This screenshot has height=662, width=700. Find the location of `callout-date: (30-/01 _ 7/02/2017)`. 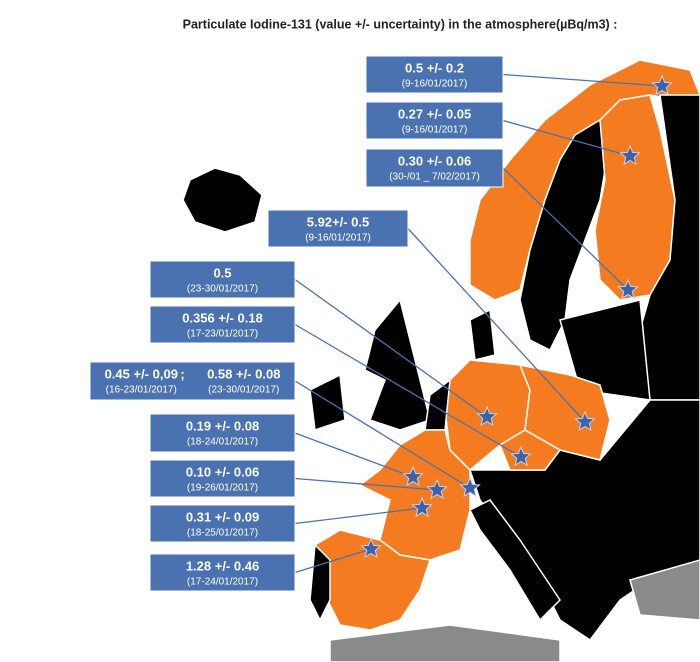

callout-date: (30-/01 _ 7/02/2017) is located at coordinates (434, 177).